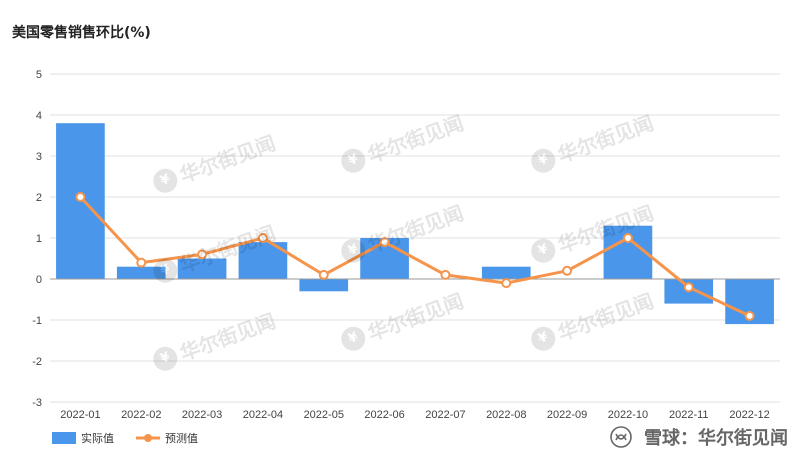 This screenshot has width=800, height=460. What do you see at coordinates (506, 415) in the screenshot?
I see `x-tick-label: 2022-08` at bounding box center [506, 415].